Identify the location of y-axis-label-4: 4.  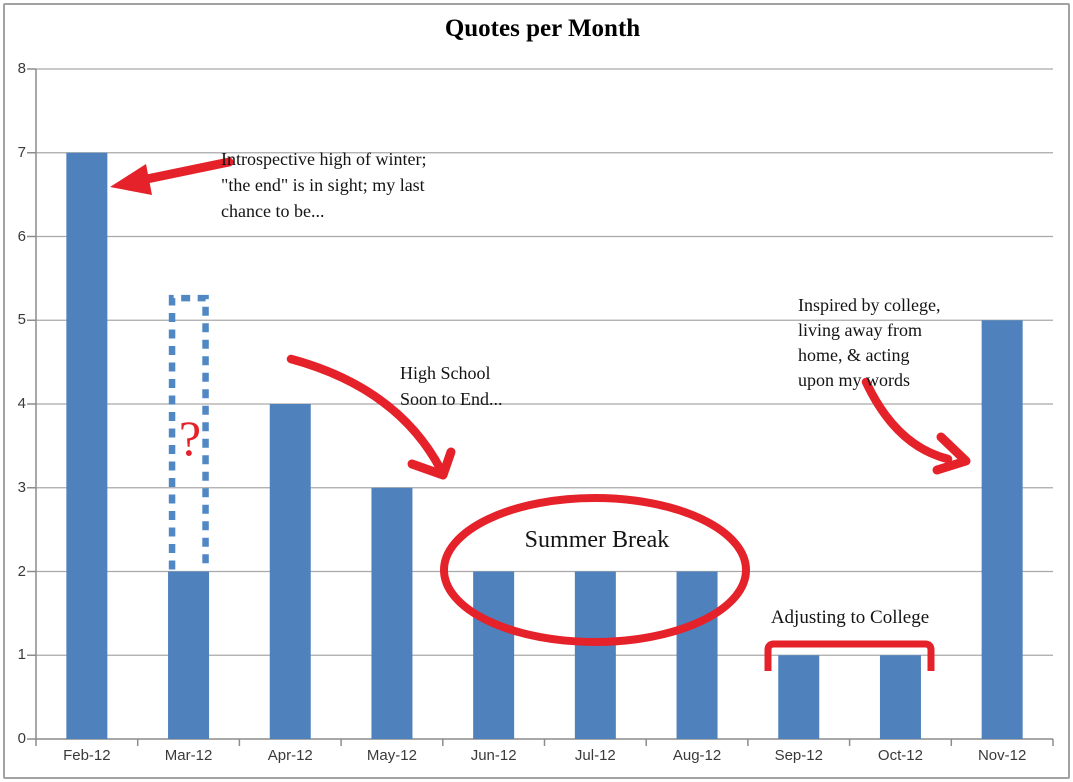
(21, 403).